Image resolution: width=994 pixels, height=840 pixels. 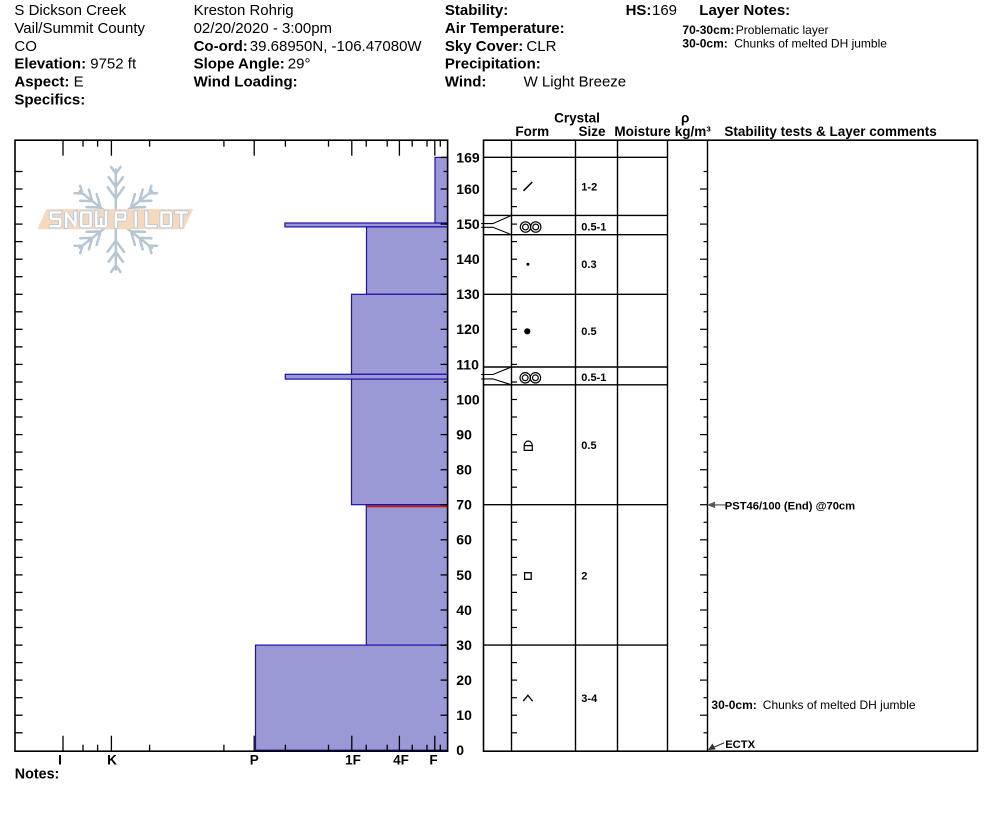 What do you see at coordinates (464, 505) in the screenshot?
I see `svg-text: 70` at bounding box center [464, 505].